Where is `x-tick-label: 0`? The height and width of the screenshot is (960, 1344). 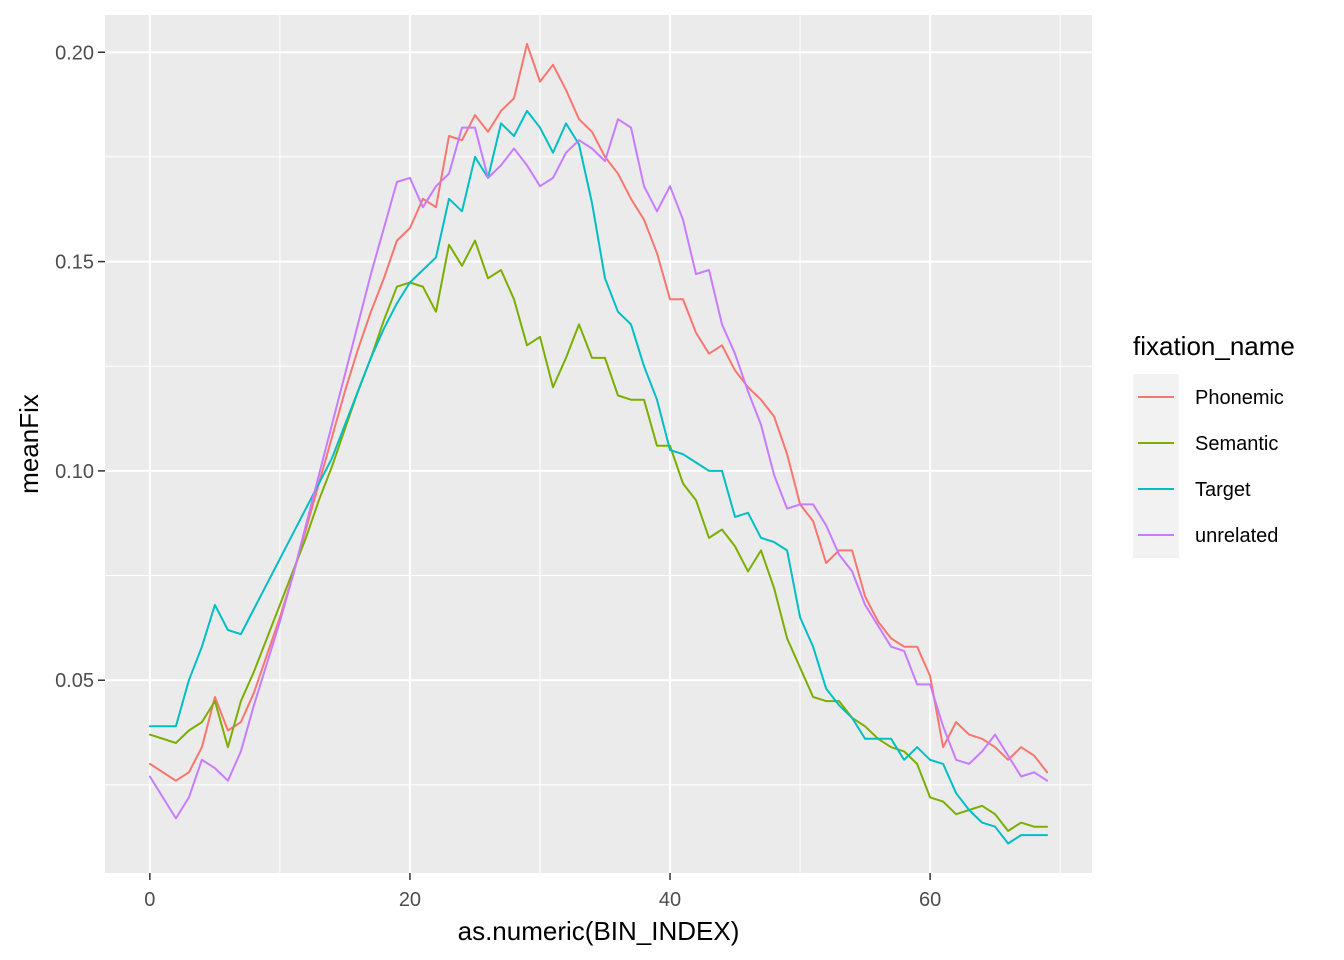 x-tick-label: 0 is located at coordinates (149, 900).